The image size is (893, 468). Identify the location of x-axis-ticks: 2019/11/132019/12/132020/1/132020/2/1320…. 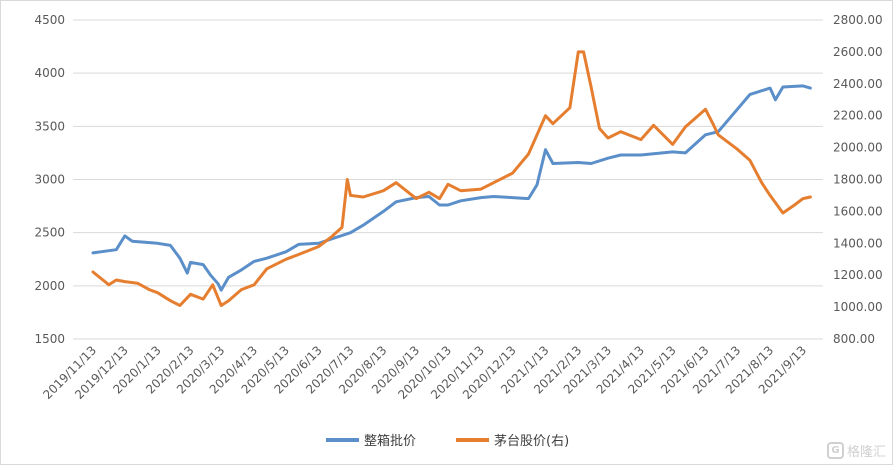
(424, 372).